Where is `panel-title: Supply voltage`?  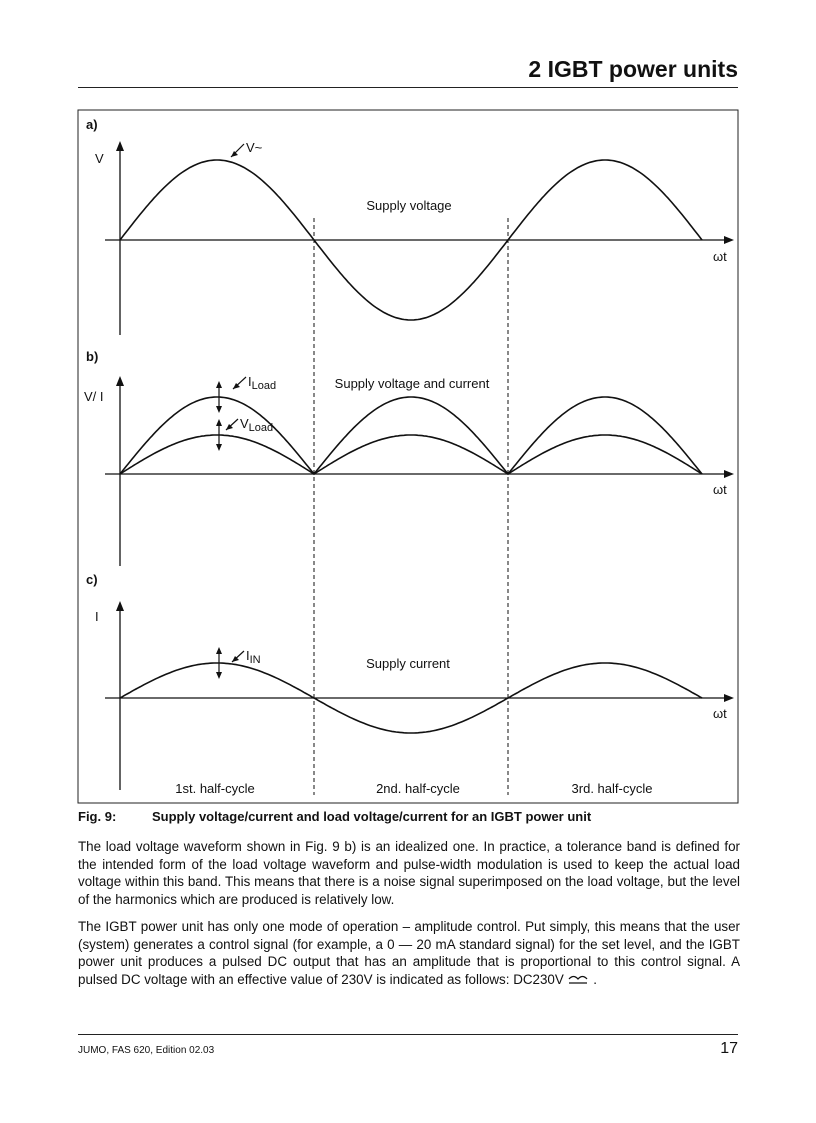 panel-title: Supply voltage is located at coordinates (408, 205).